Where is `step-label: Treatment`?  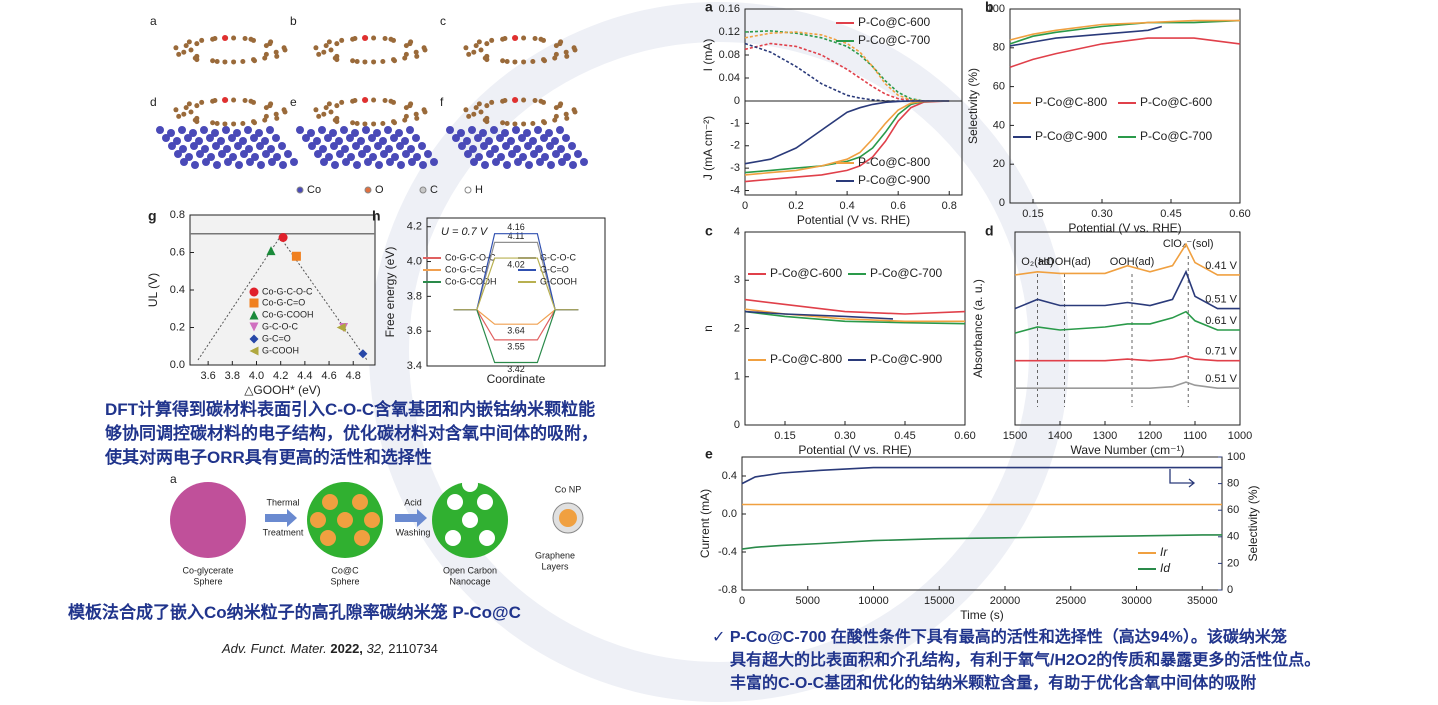
step-label: Treatment is located at coordinates (283, 532).